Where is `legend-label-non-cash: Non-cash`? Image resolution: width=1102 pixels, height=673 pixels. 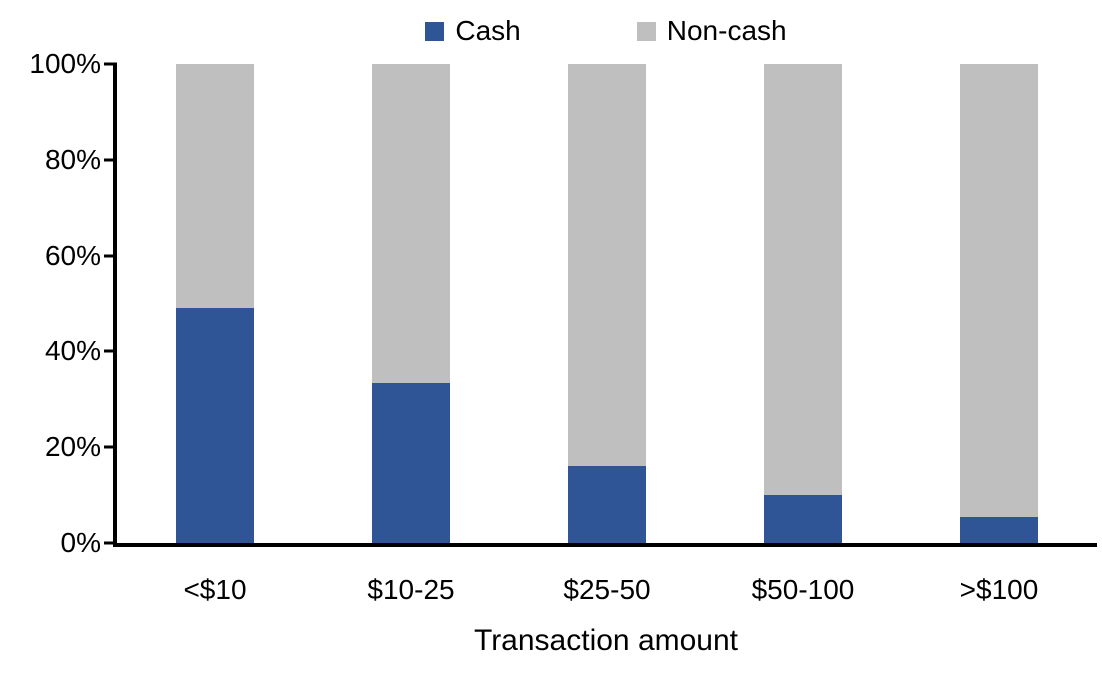
legend-label-non-cash: Non-cash is located at coordinates (726, 30).